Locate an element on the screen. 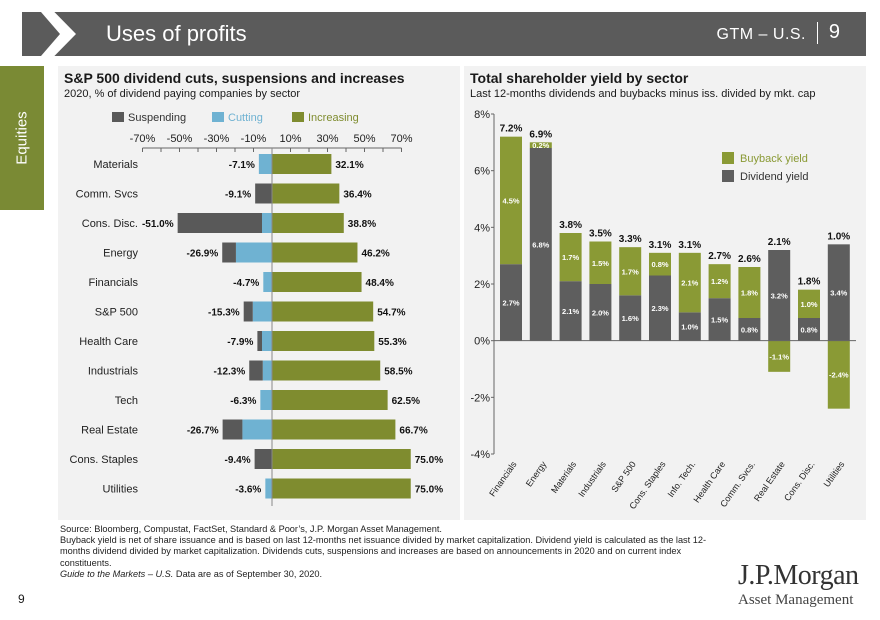 The image size is (880, 620). dividend-value-label: 1.6% is located at coordinates (630, 318).